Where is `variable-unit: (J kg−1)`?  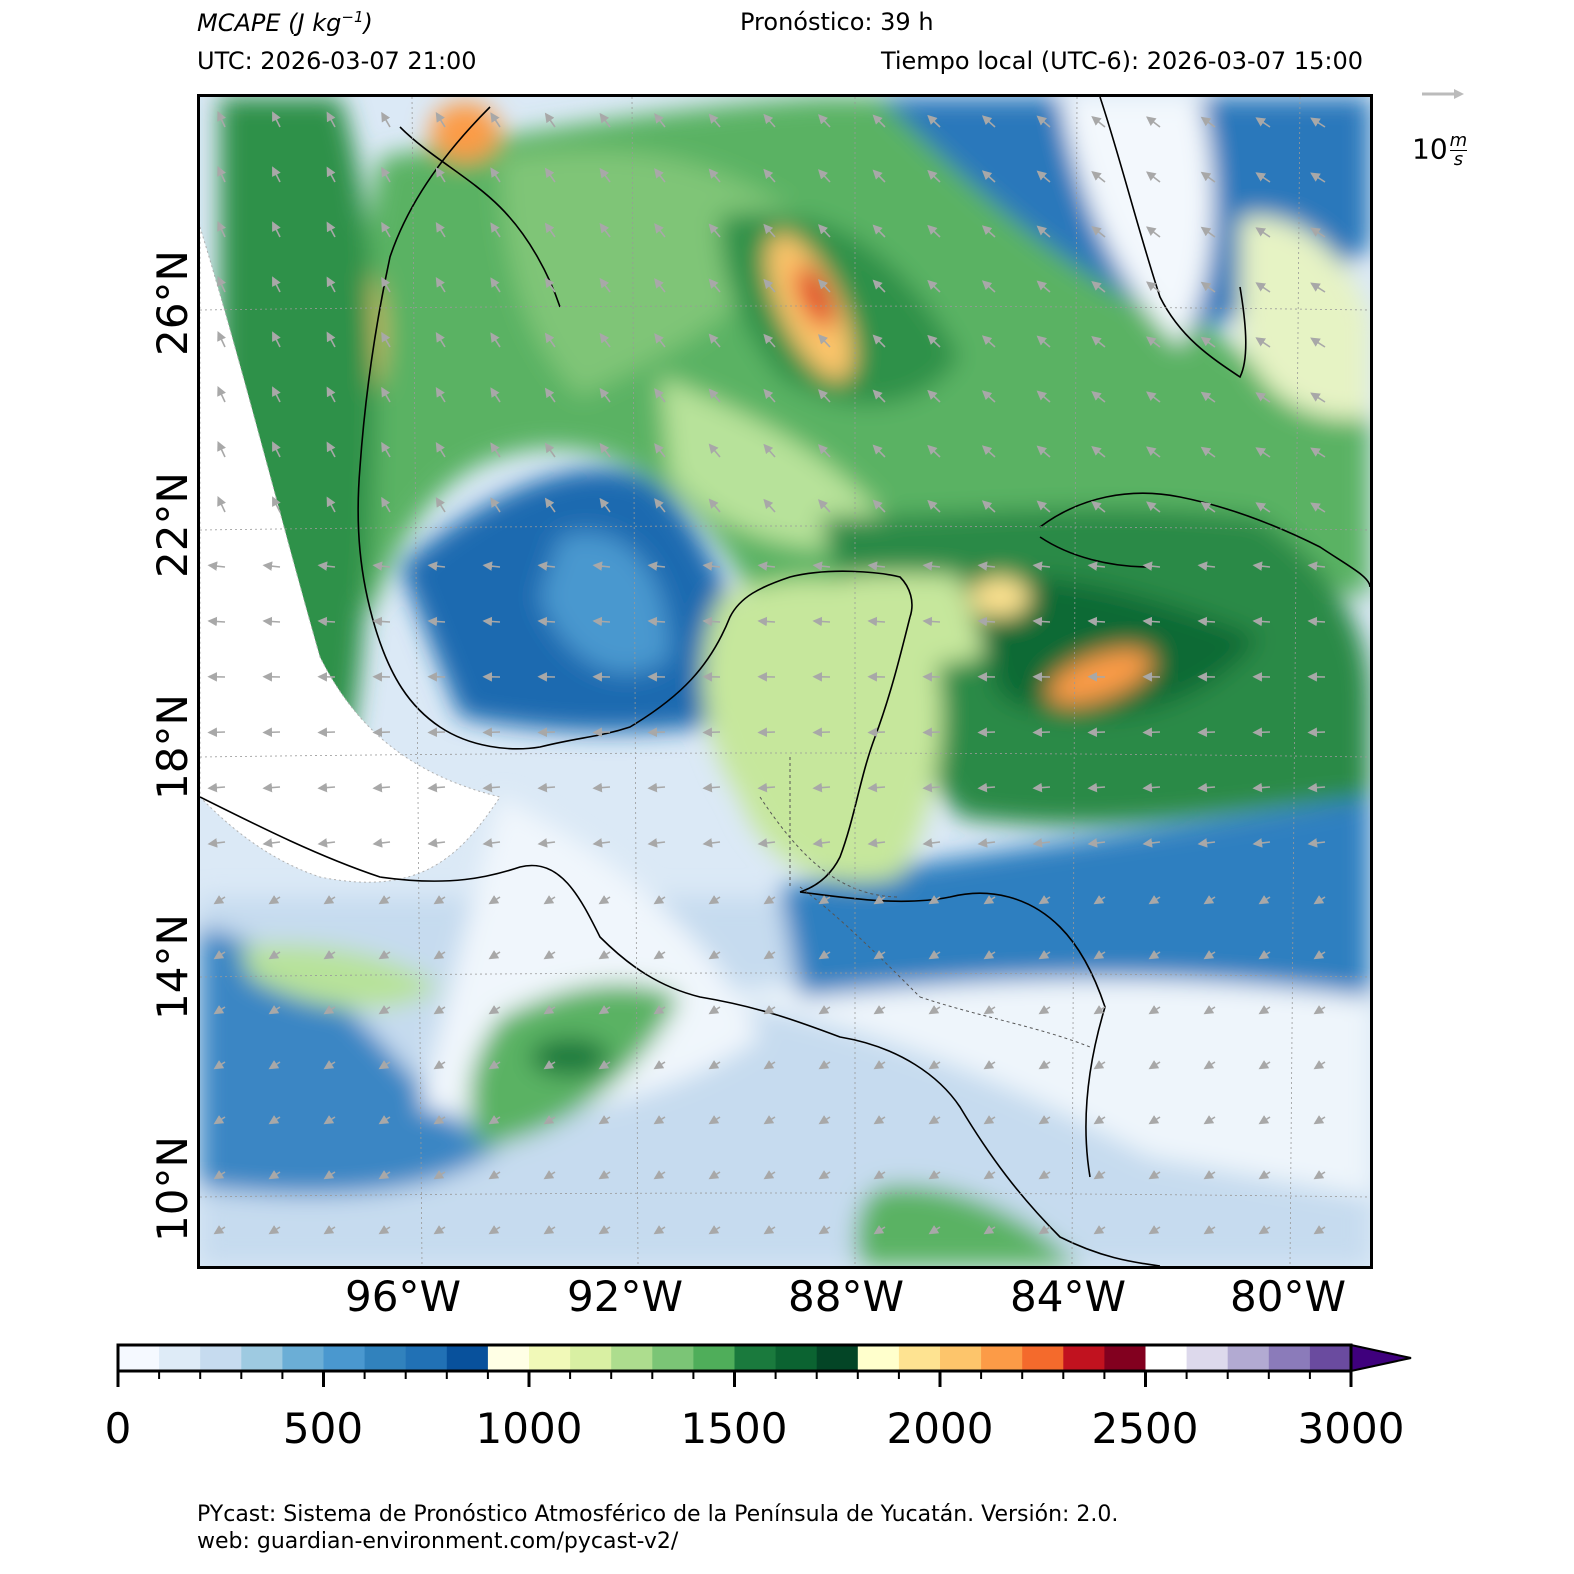
variable-unit: (J kg−1) is located at coordinates (330, 22).